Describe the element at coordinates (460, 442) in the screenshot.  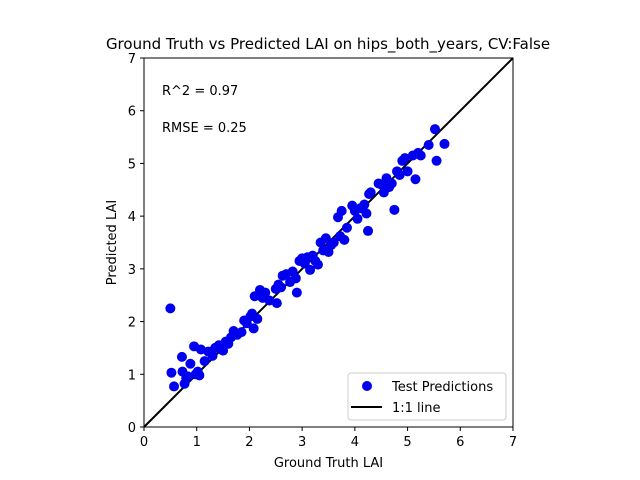
I see `x-tick-label: 6` at that location.